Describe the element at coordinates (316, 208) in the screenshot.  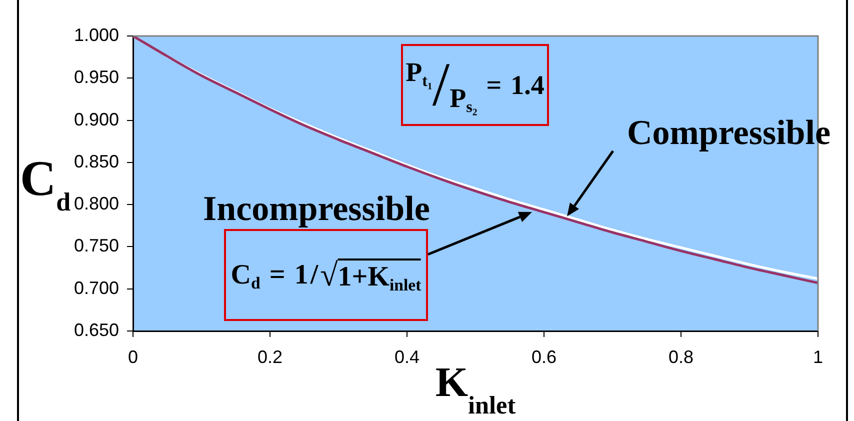
I see `series-label: Incompressible` at that location.